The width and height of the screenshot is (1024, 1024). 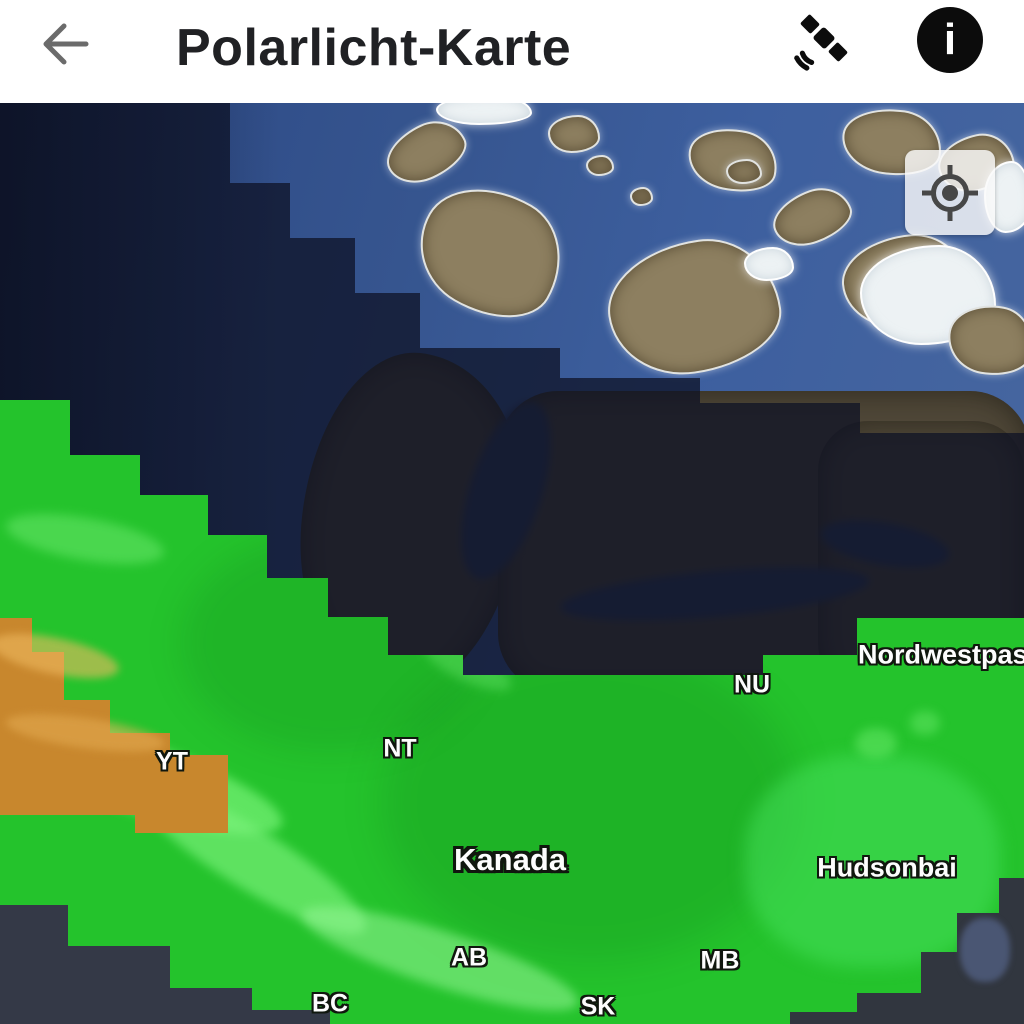 I want to click on map-label-bc: BC, so click(x=330, y=1003).